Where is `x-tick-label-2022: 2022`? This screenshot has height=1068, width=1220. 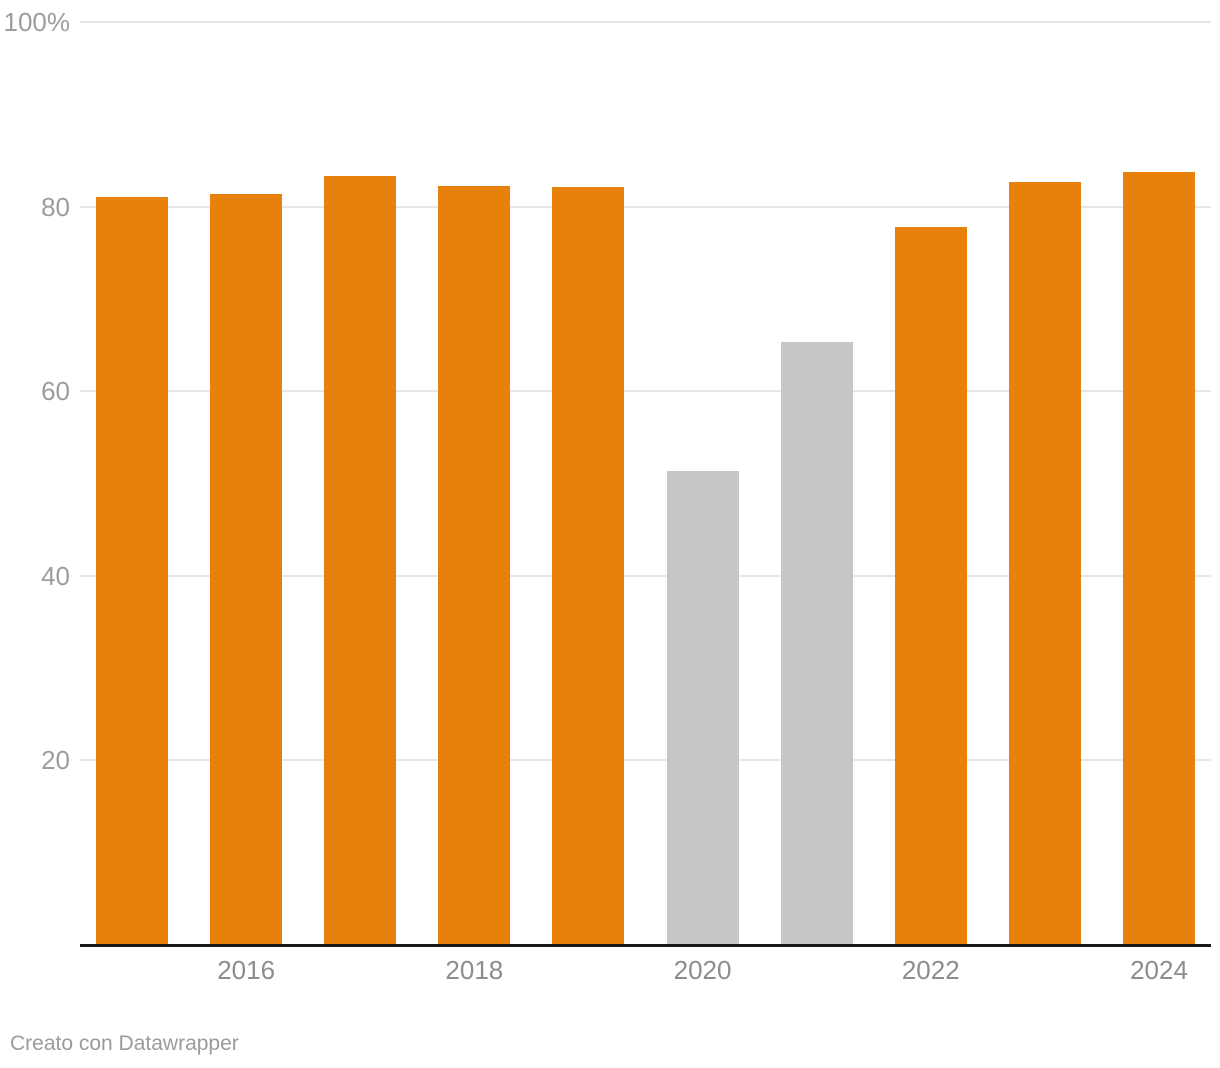 x-tick-label-2022: 2022 is located at coordinates (930, 970).